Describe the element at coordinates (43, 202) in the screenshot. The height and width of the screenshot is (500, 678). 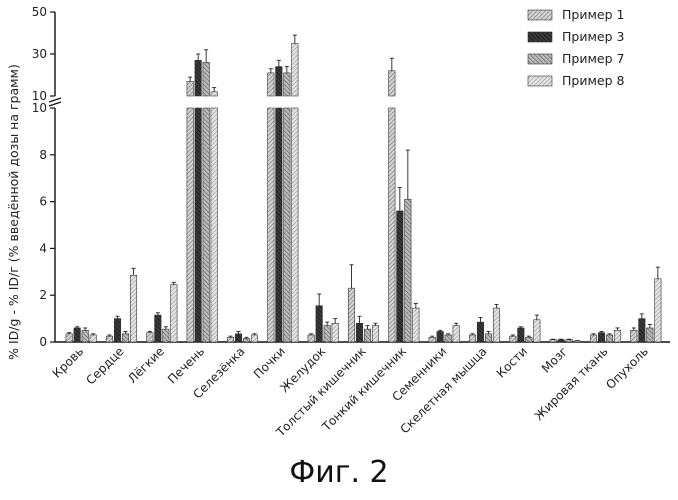
I see `y-tick-label: 6` at that location.